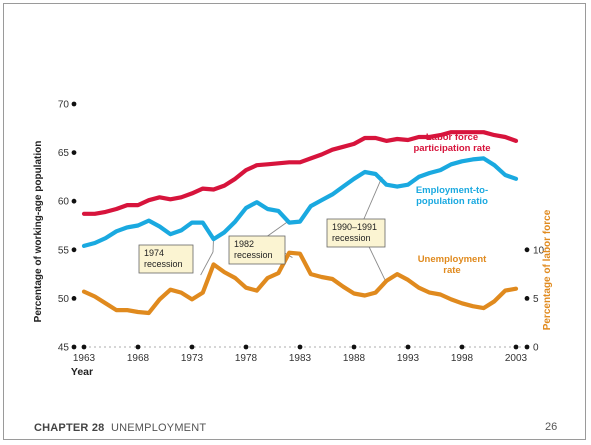 Image resolution: width=591 pixels, height=445 pixels. Describe the element at coordinates (300, 173) in the screenshot. I see `series-line-participation` at that location.